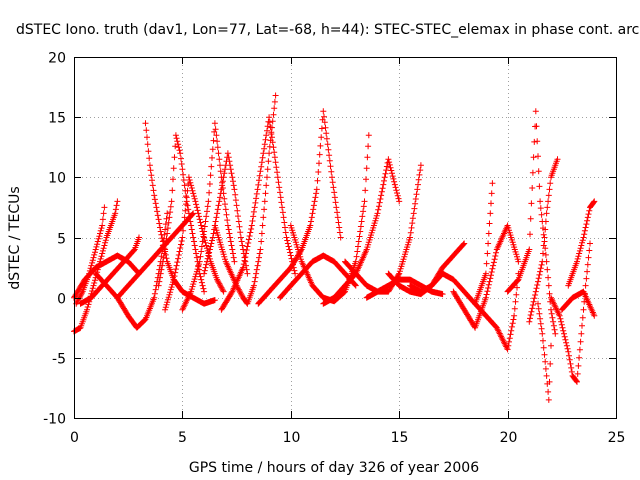 This screenshot has width=640, height=480. What do you see at coordinates (74, 438) in the screenshot?
I see `x-tick-label: 0` at bounding box center [74, 438].